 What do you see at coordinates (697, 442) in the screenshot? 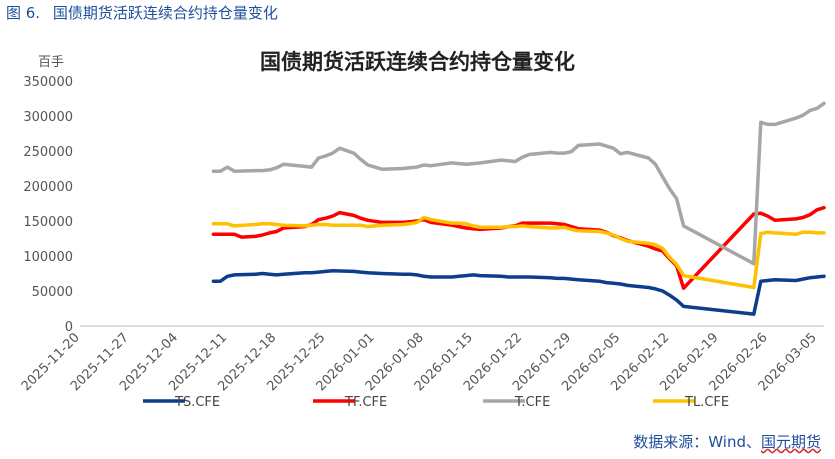
I see `source-prefix: 数据来源：Wind、` at bounding box center [697, 442].